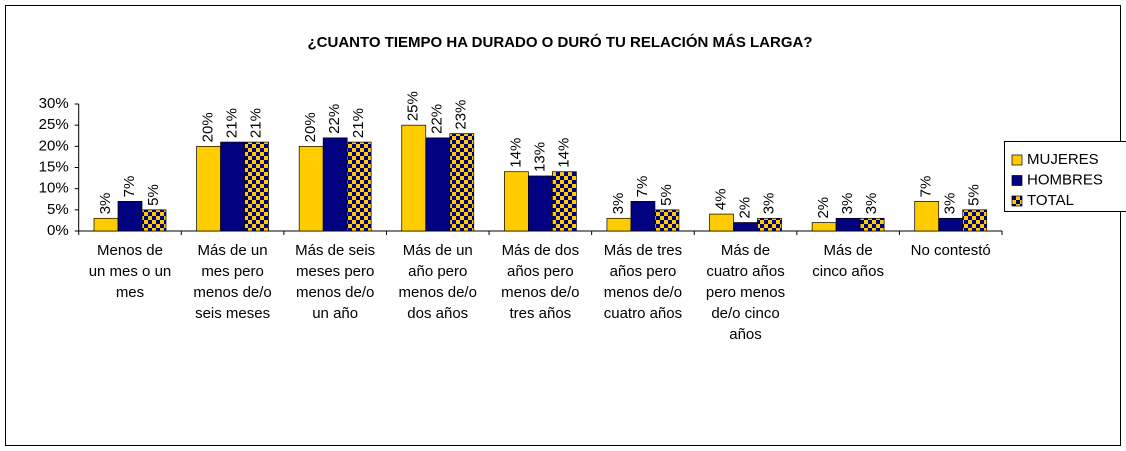  What do you see at coordinates (58, 230) in the screenshot?
I see `y-tick-label: 0%` at bounding box center [58, 230].